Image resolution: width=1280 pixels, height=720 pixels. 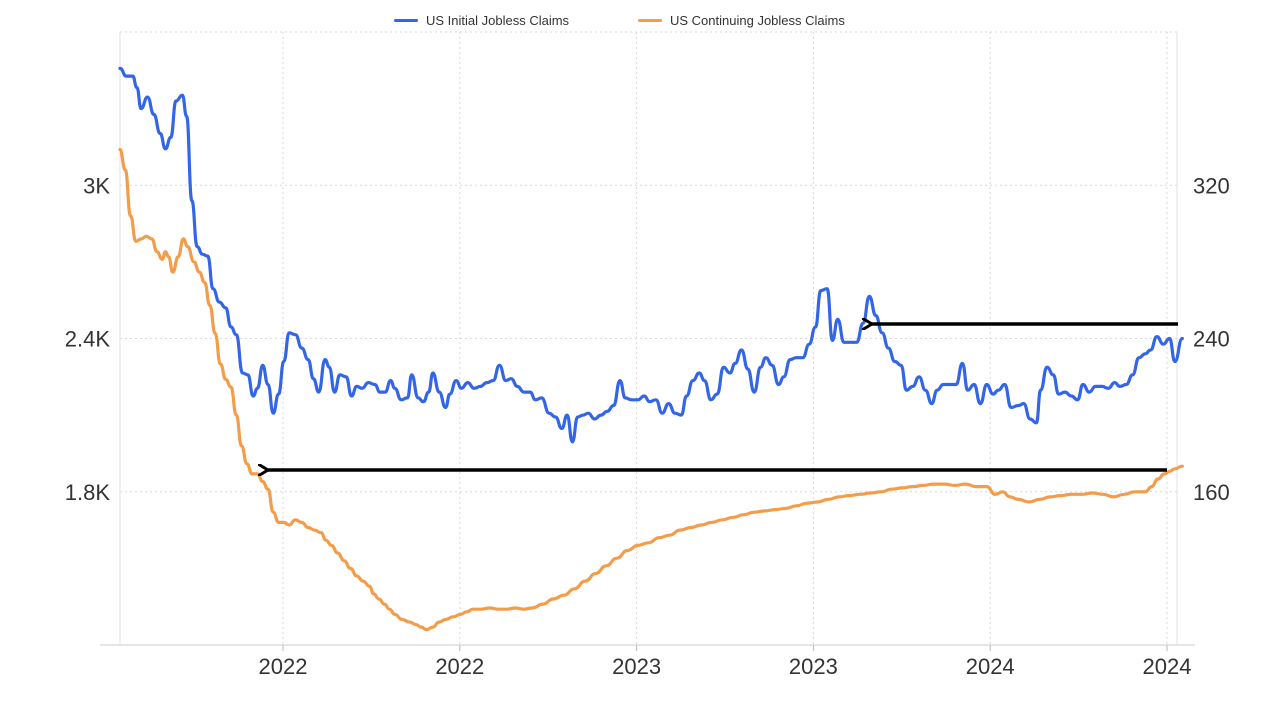 What do you see at coordinates (96, 185) in the screenshot?
I see `left-tick-label: 3K` at bounding box center [96, 185].